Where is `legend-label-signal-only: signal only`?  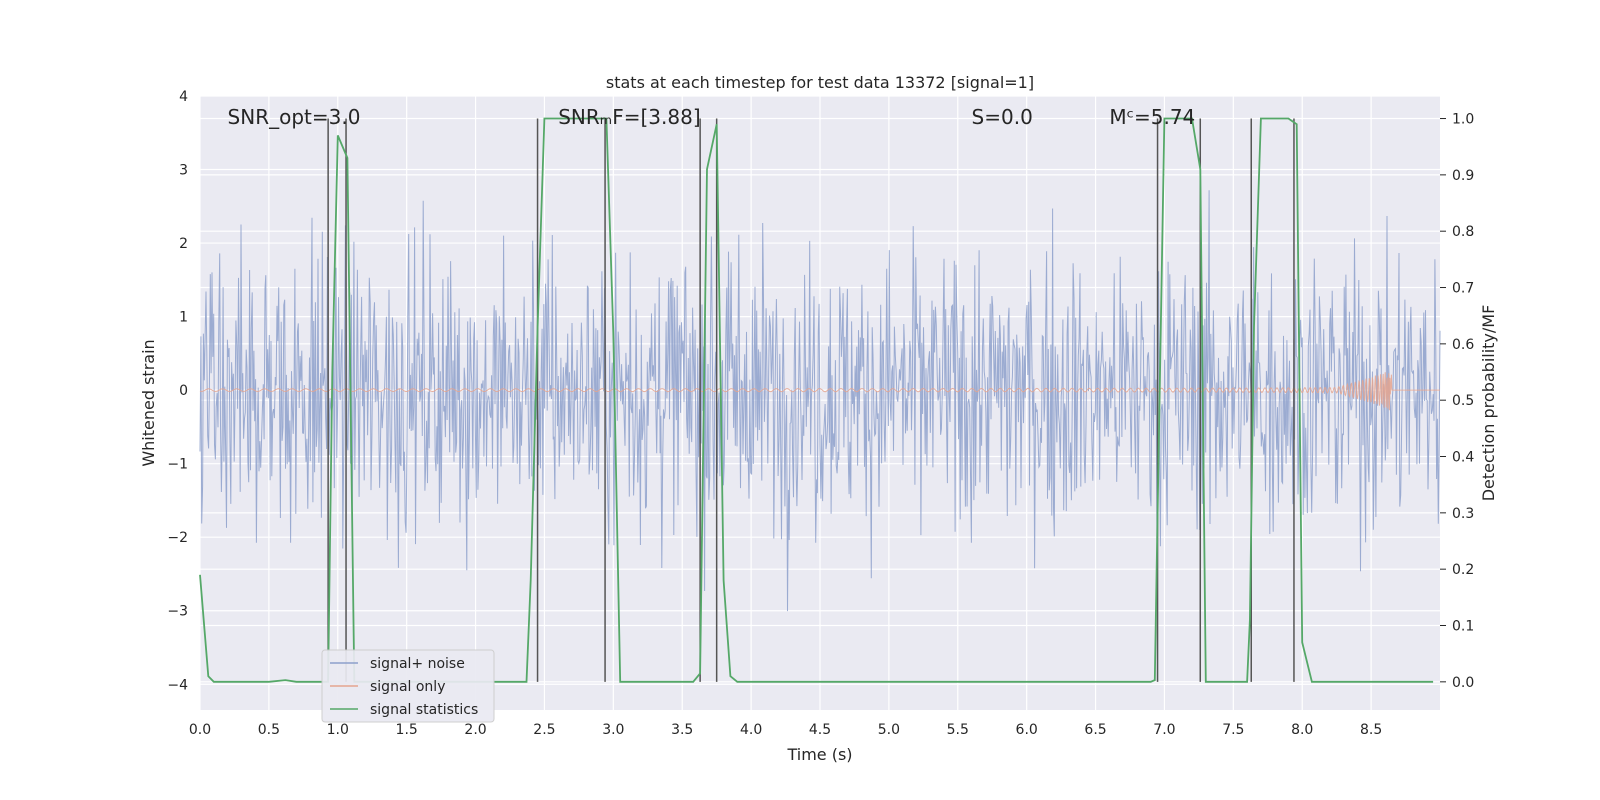
legend-label-signal-only: signal only is located at coordinates (407, 687).